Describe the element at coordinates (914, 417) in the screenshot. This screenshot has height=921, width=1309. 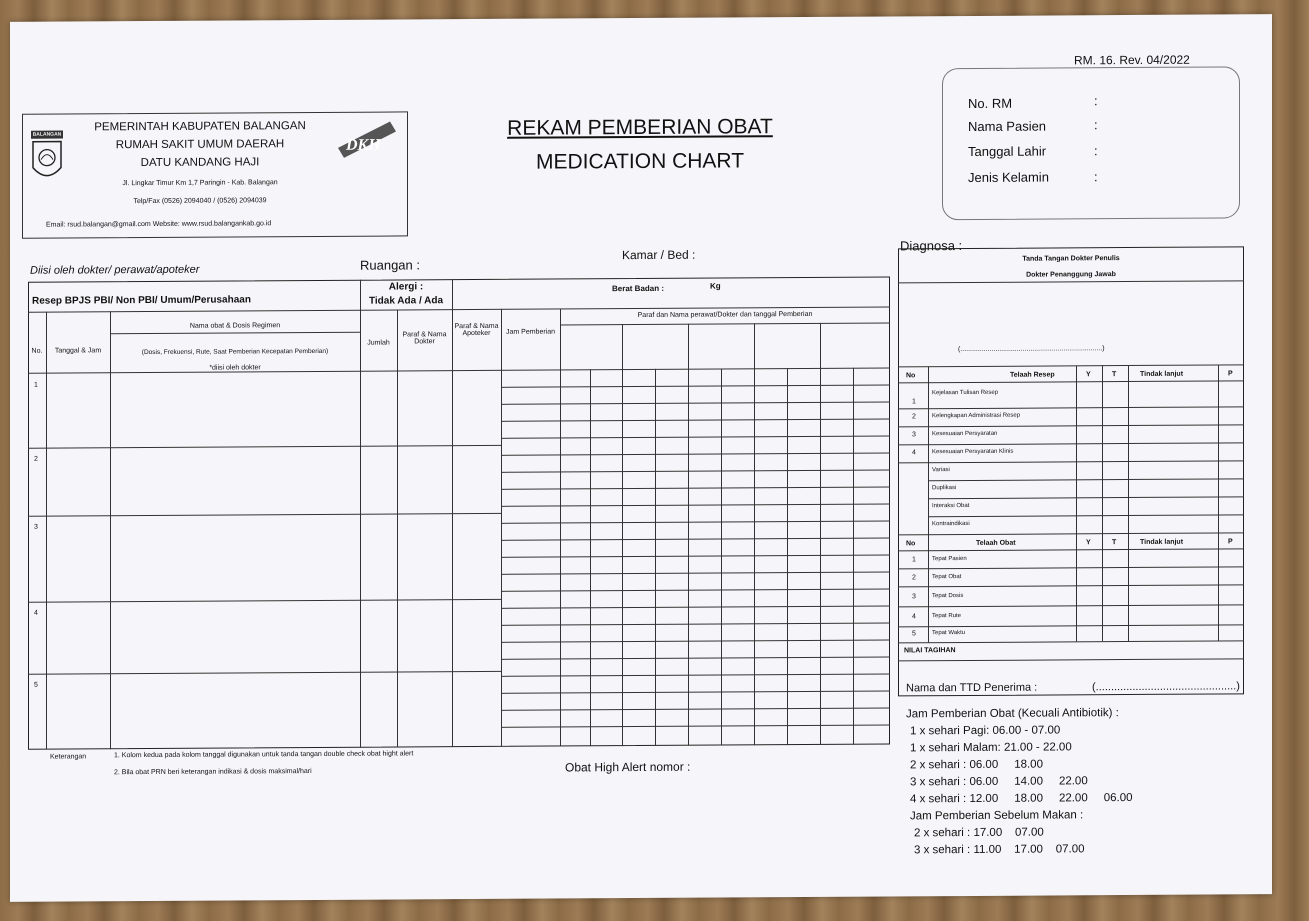
I see `telaah-resep-no-2: 2` at that location.